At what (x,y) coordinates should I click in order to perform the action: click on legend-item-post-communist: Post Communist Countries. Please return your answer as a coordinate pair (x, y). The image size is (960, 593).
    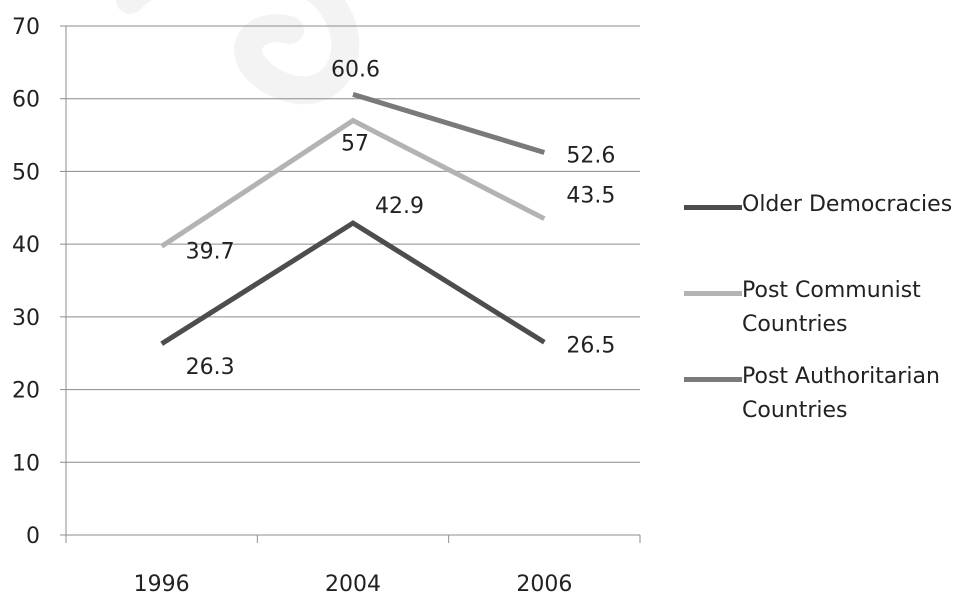
    Looking at the image, I should click on (822, 308).